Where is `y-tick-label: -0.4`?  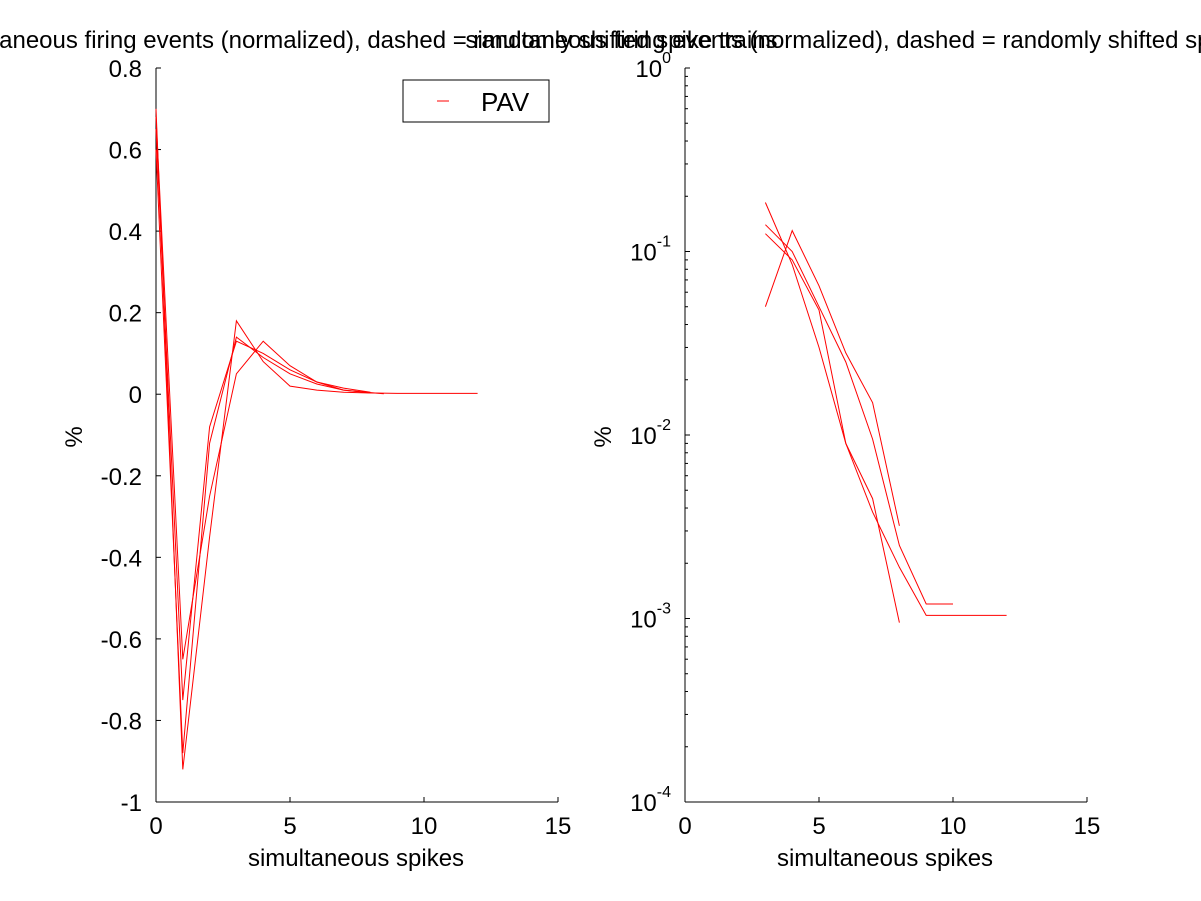 y-tick-label: -0.4 is located at coordinates (121, 558).